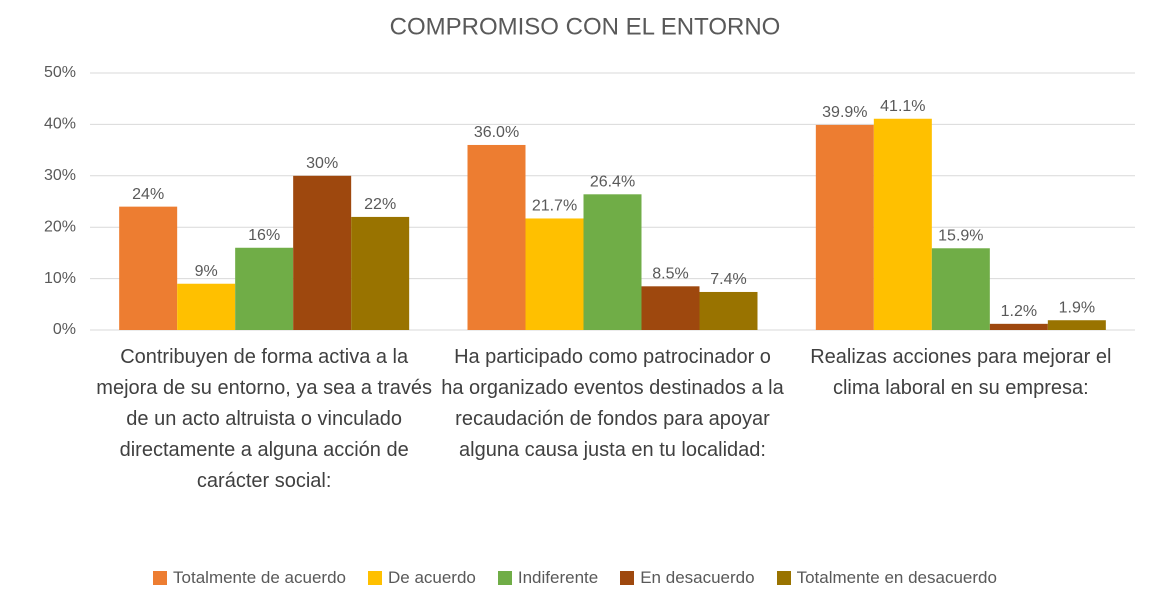 The height and width of the screenshot is (615, 1150). Describe the element at coordinates (612, 182) in the screenshot. I see `data-label: 26.4%` at that location.